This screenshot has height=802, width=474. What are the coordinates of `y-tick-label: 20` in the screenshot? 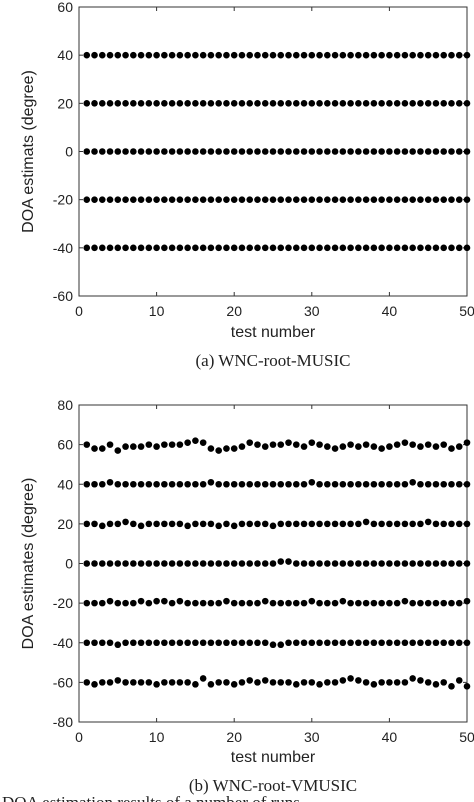 It's located at (65, 103).